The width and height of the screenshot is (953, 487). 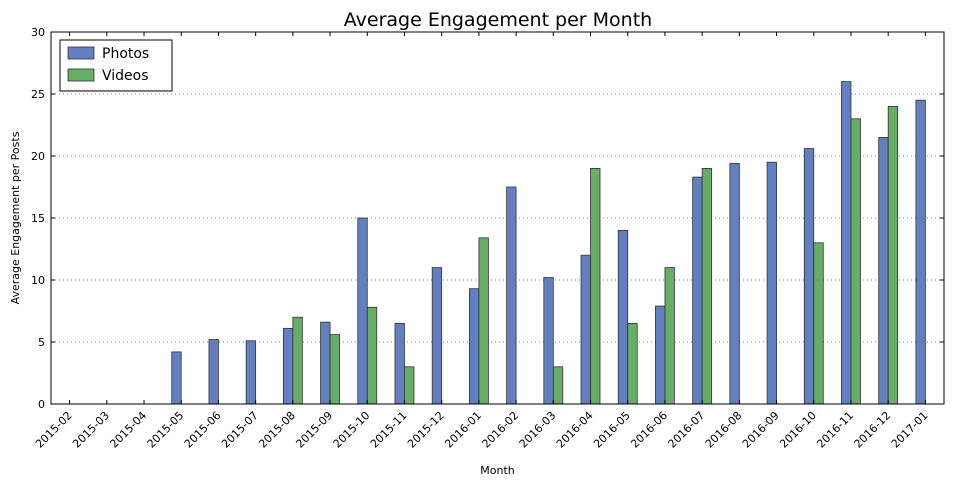 What do you see at coordinates (116, 65) in the screenshot?
I see `legend: Photos Videos` at bounding box center [116, 65].